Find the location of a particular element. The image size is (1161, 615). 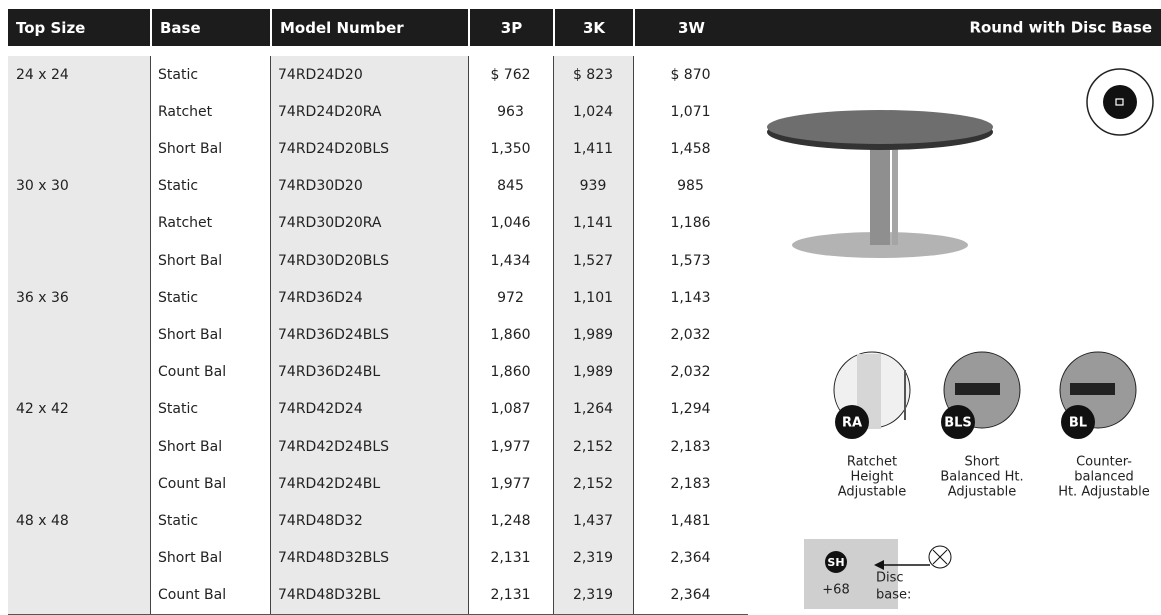

option-caption: Ratchet is located at coordinates (872, 462).